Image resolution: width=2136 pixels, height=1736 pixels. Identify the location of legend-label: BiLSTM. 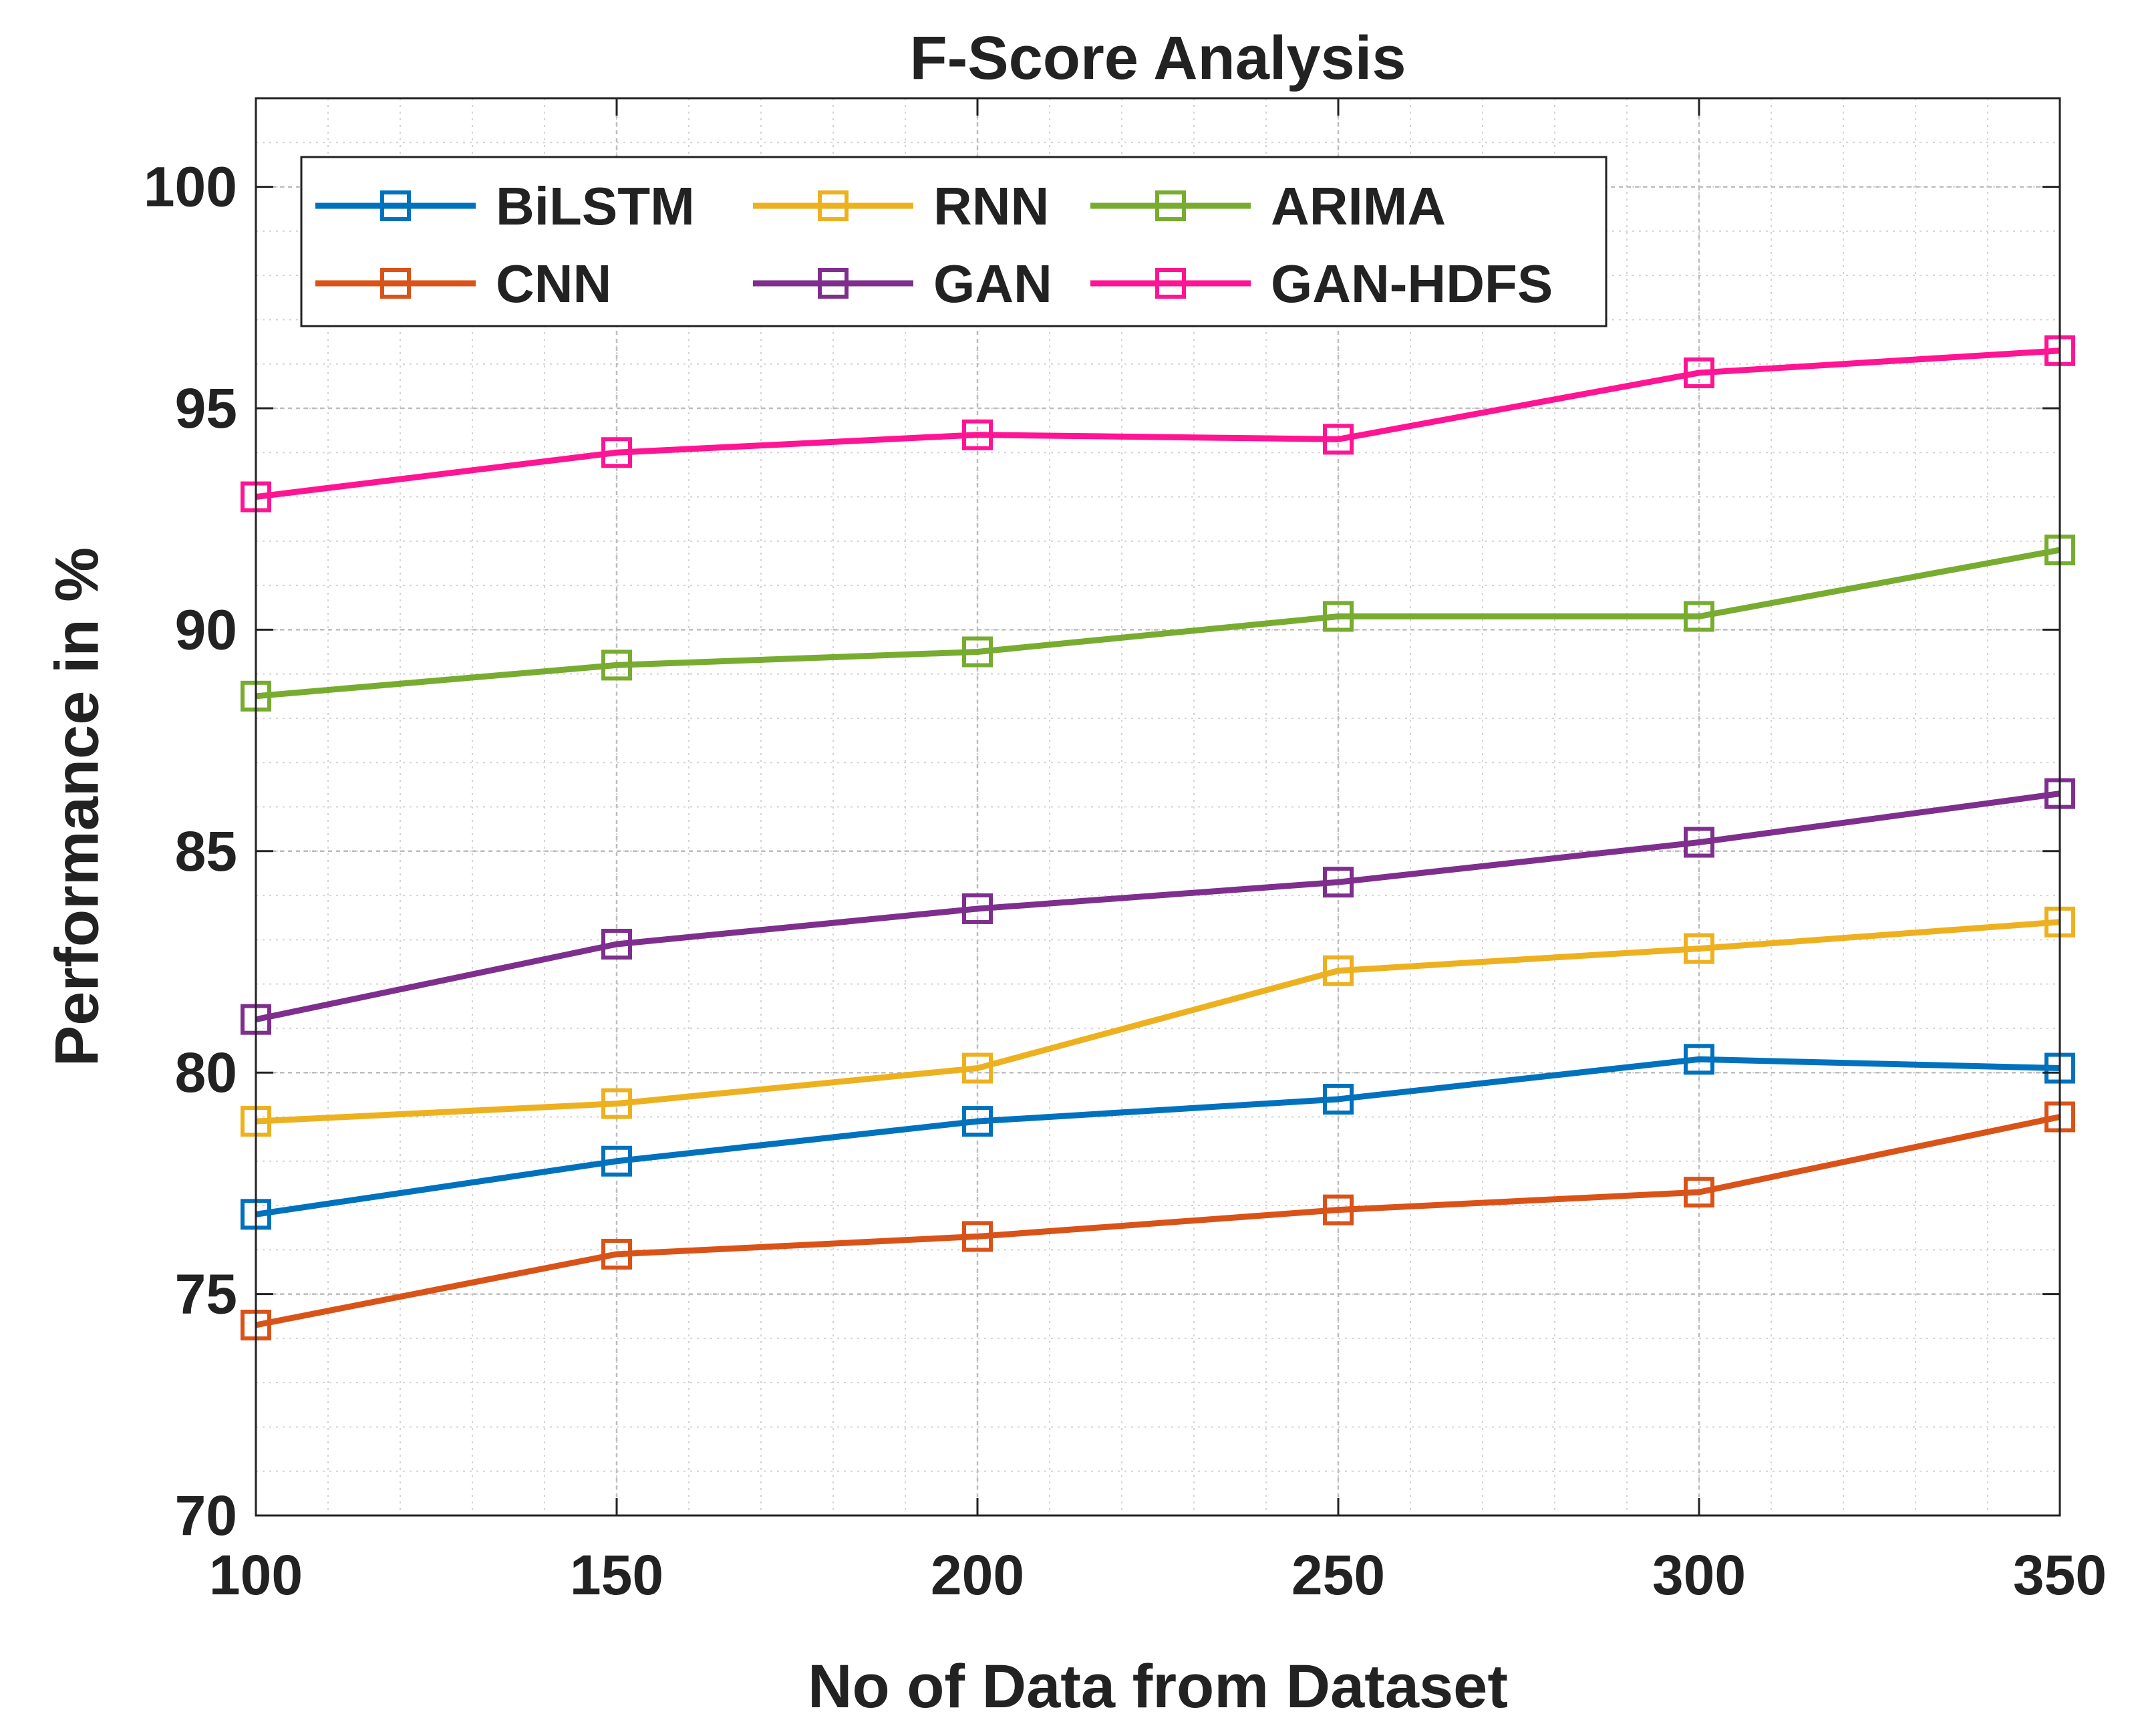
(595, 206).